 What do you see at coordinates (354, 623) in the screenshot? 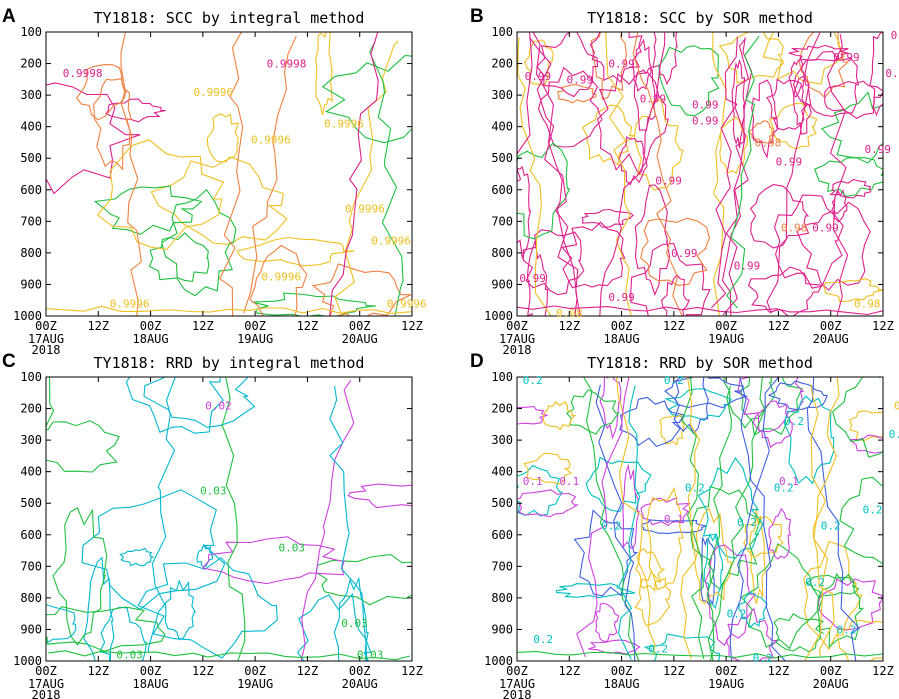
I see `contour-label: 0.03` at bounding box center [354, 623].